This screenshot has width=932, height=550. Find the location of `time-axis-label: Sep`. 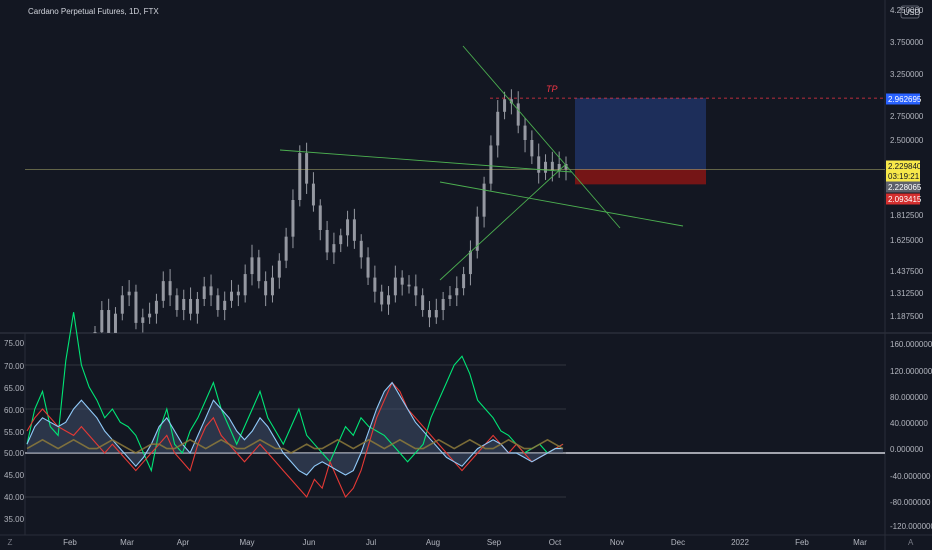

time-axis-label: Sep is located at coordinates (494, 542).